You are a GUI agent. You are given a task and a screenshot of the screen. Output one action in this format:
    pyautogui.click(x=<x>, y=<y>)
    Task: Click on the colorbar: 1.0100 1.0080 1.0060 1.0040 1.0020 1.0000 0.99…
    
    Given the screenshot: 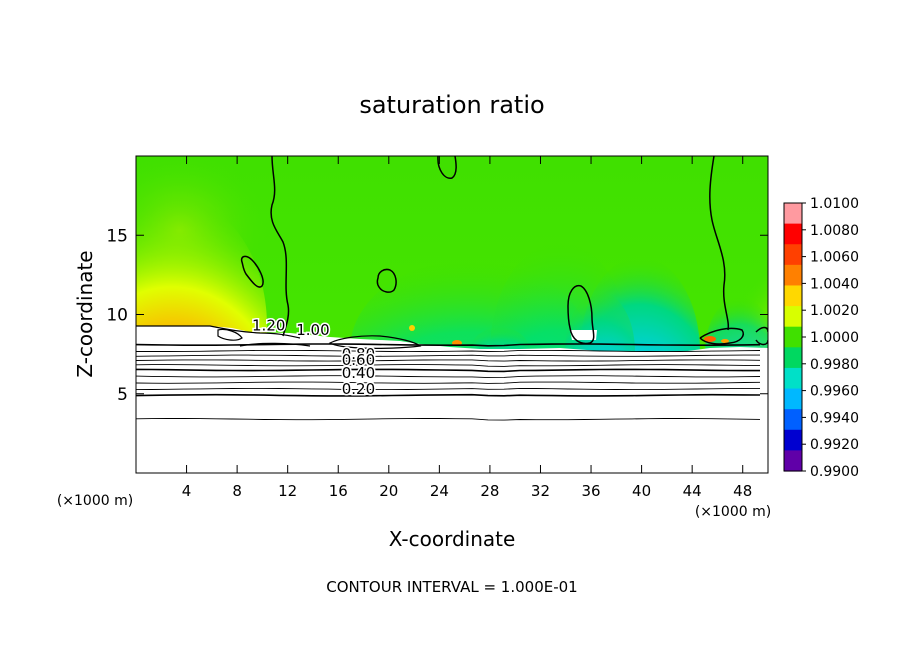 What is the action you would take?
    pyautogui.click(x=821, y=338)
    